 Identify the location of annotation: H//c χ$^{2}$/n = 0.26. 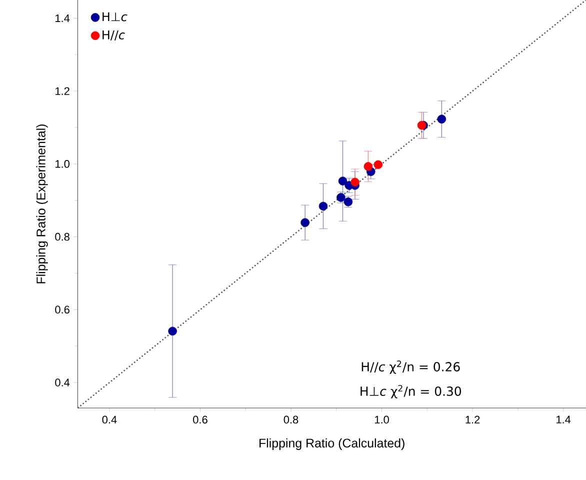
(411, 367).